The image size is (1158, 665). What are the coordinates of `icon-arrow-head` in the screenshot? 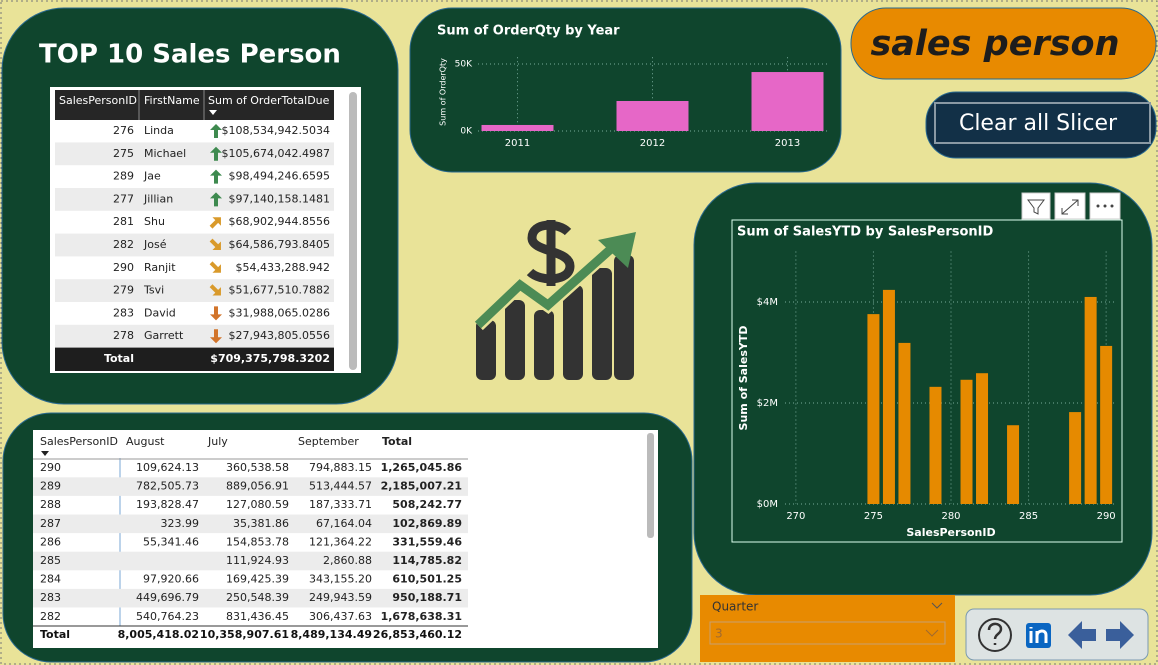 It's located at (617, 250).